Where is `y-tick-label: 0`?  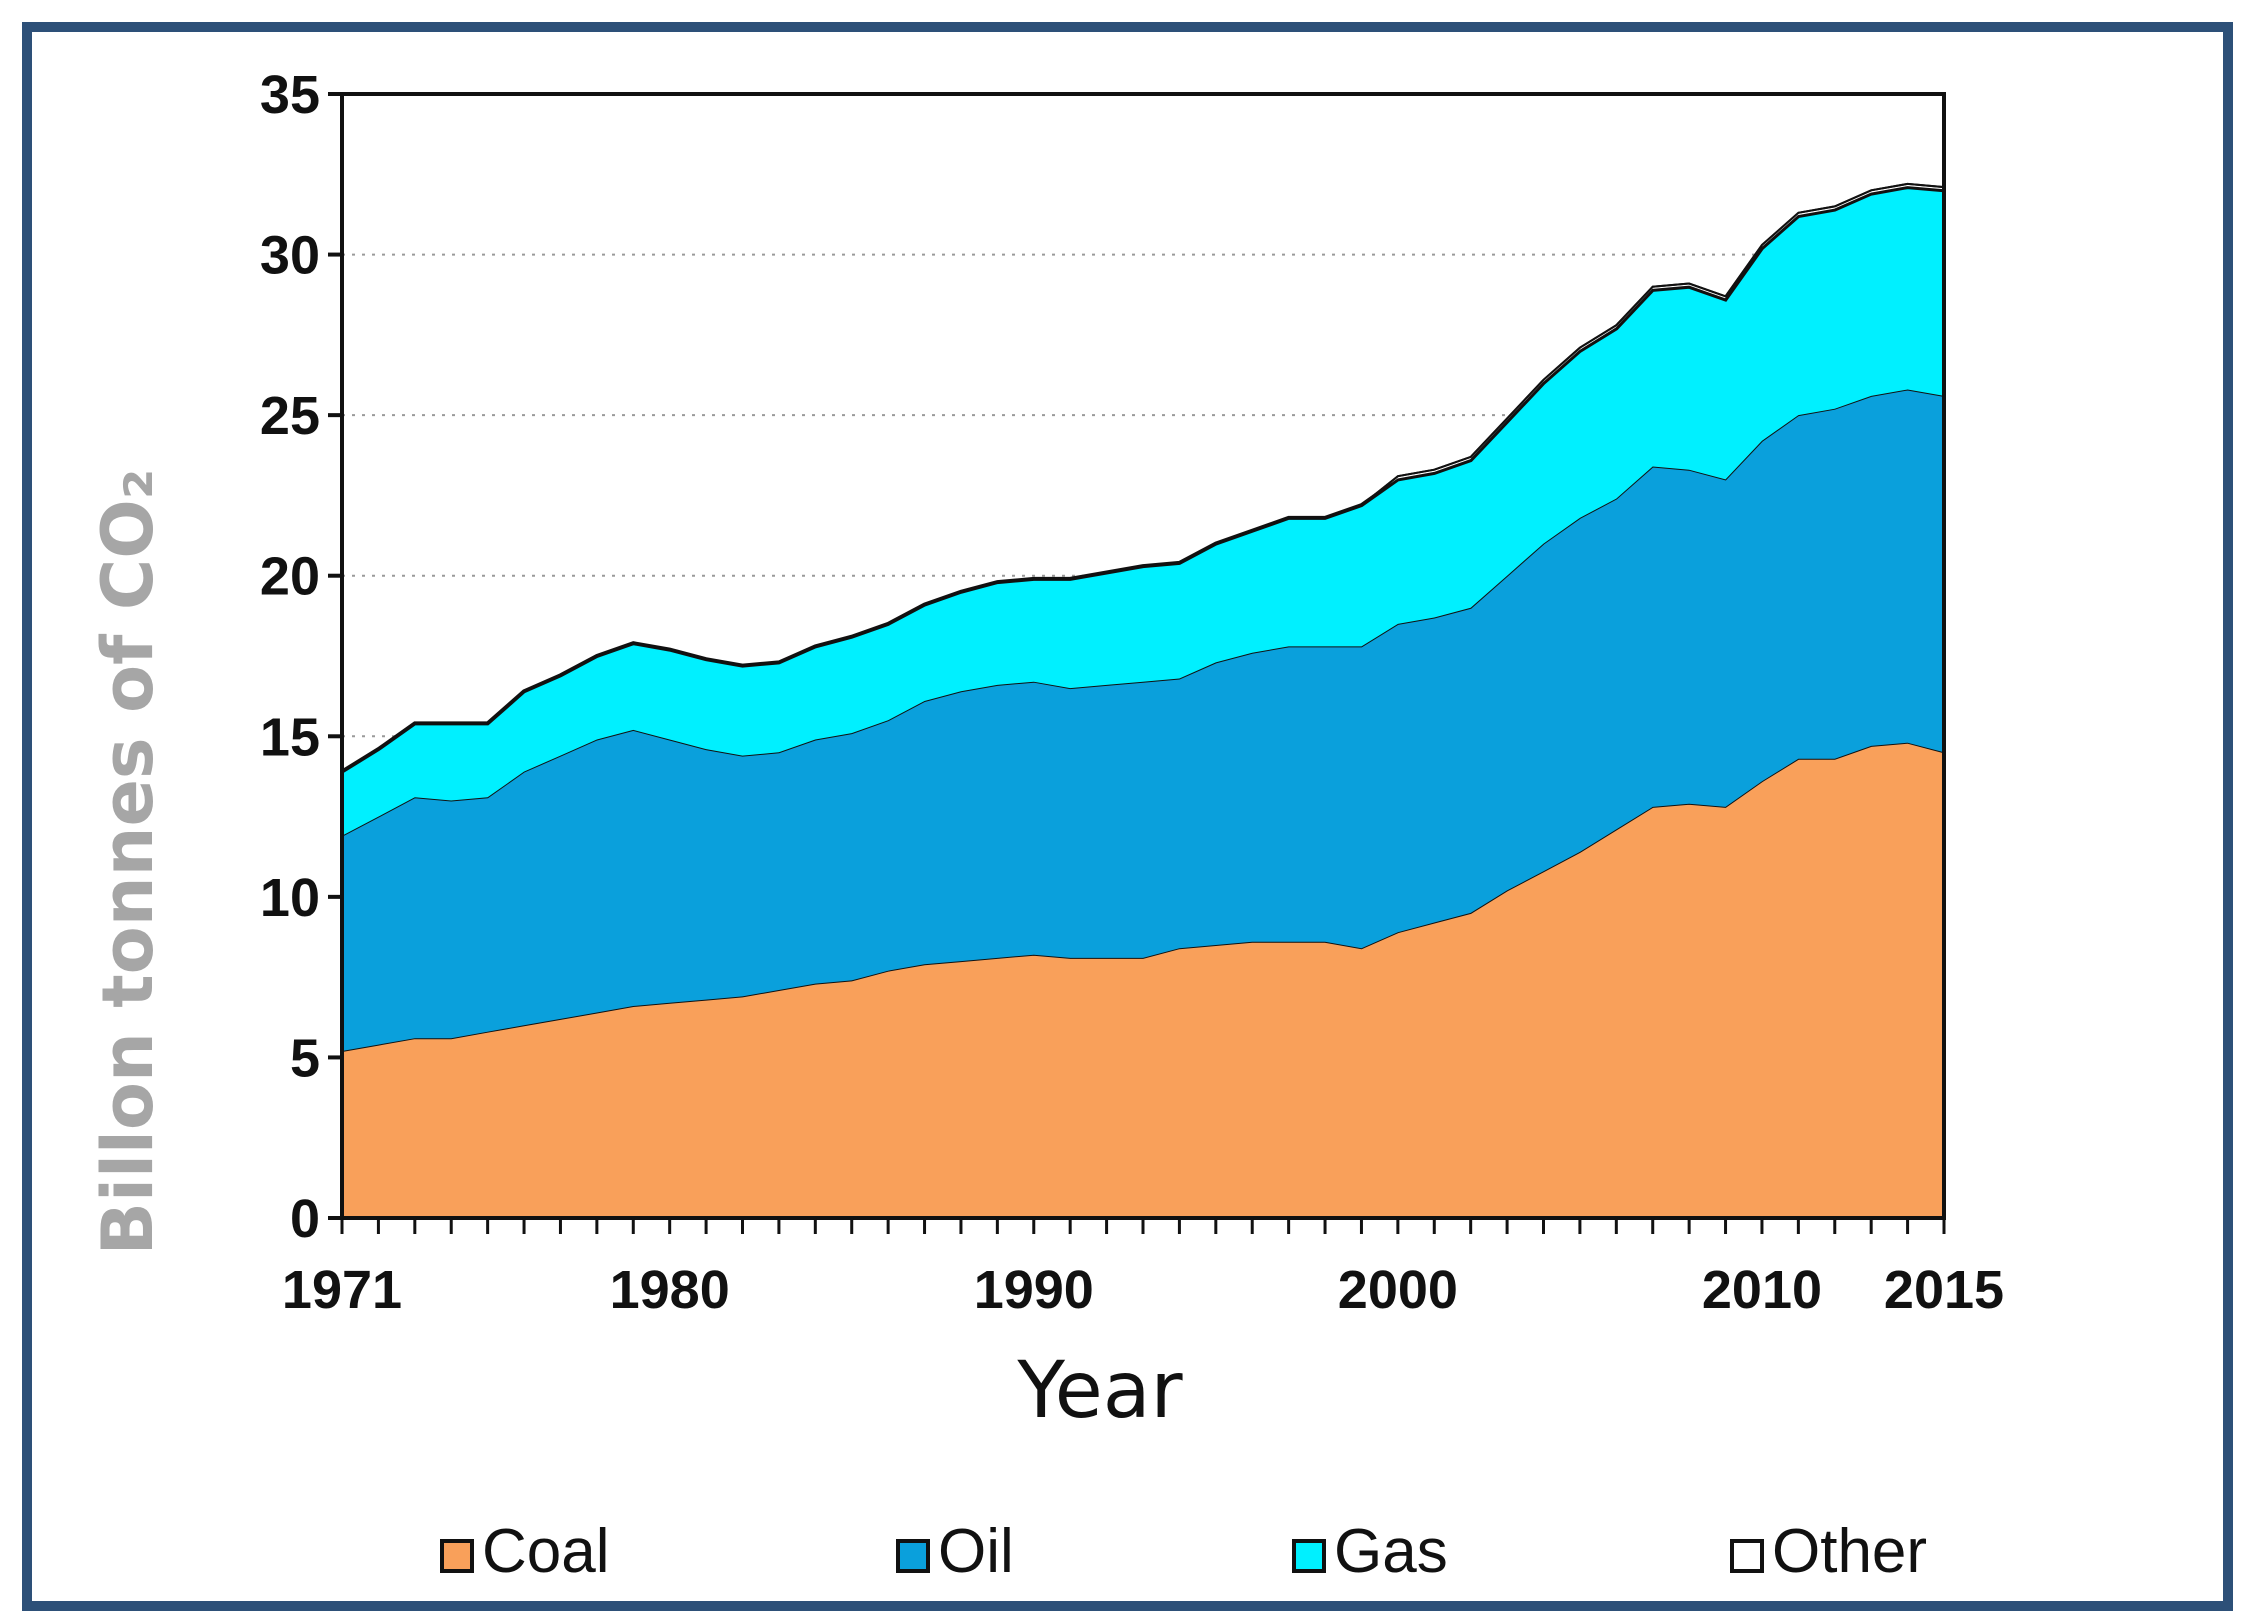 y-tick-label: 0 is located at coordinates (305, 1219).